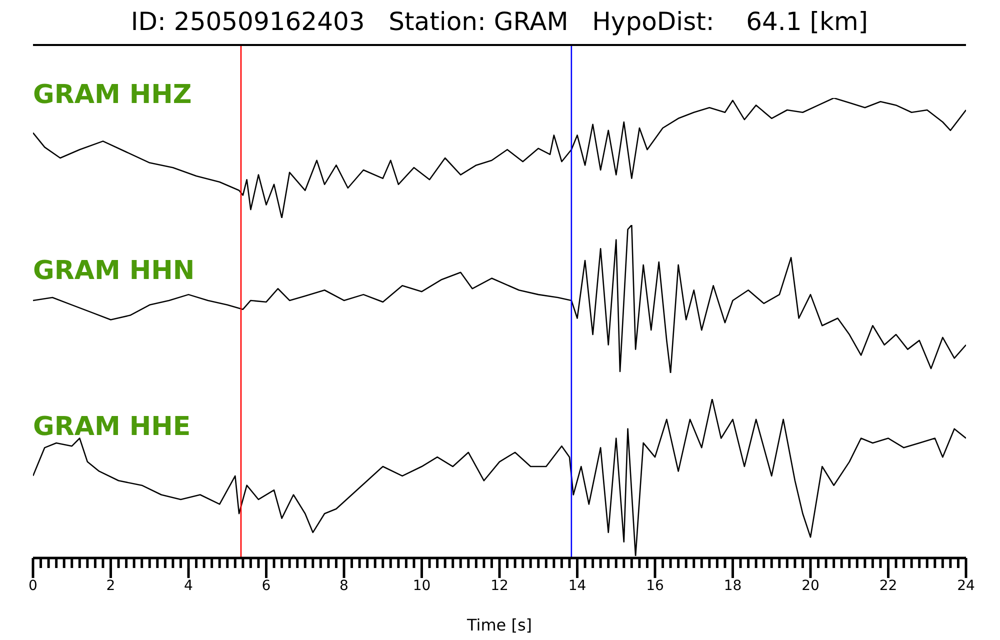 The height and width of the screenshot is (640, 1000). Describe the element at coordinates (733, 586) in the screenshot. I see `x-tick-label: 18` at that location.